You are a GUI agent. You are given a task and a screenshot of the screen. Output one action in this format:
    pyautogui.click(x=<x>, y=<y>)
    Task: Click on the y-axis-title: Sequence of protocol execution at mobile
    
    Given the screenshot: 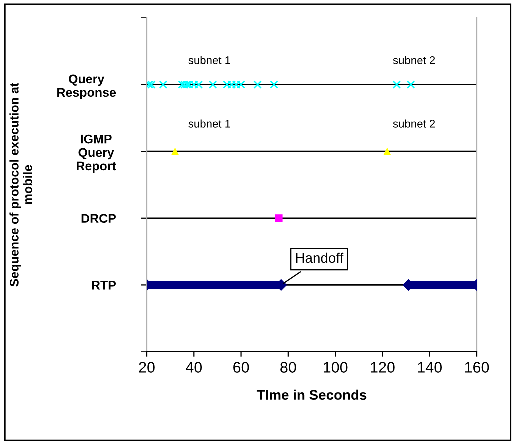 What is the action you would take?
    pyautogui.click(x=21, y=185)
    